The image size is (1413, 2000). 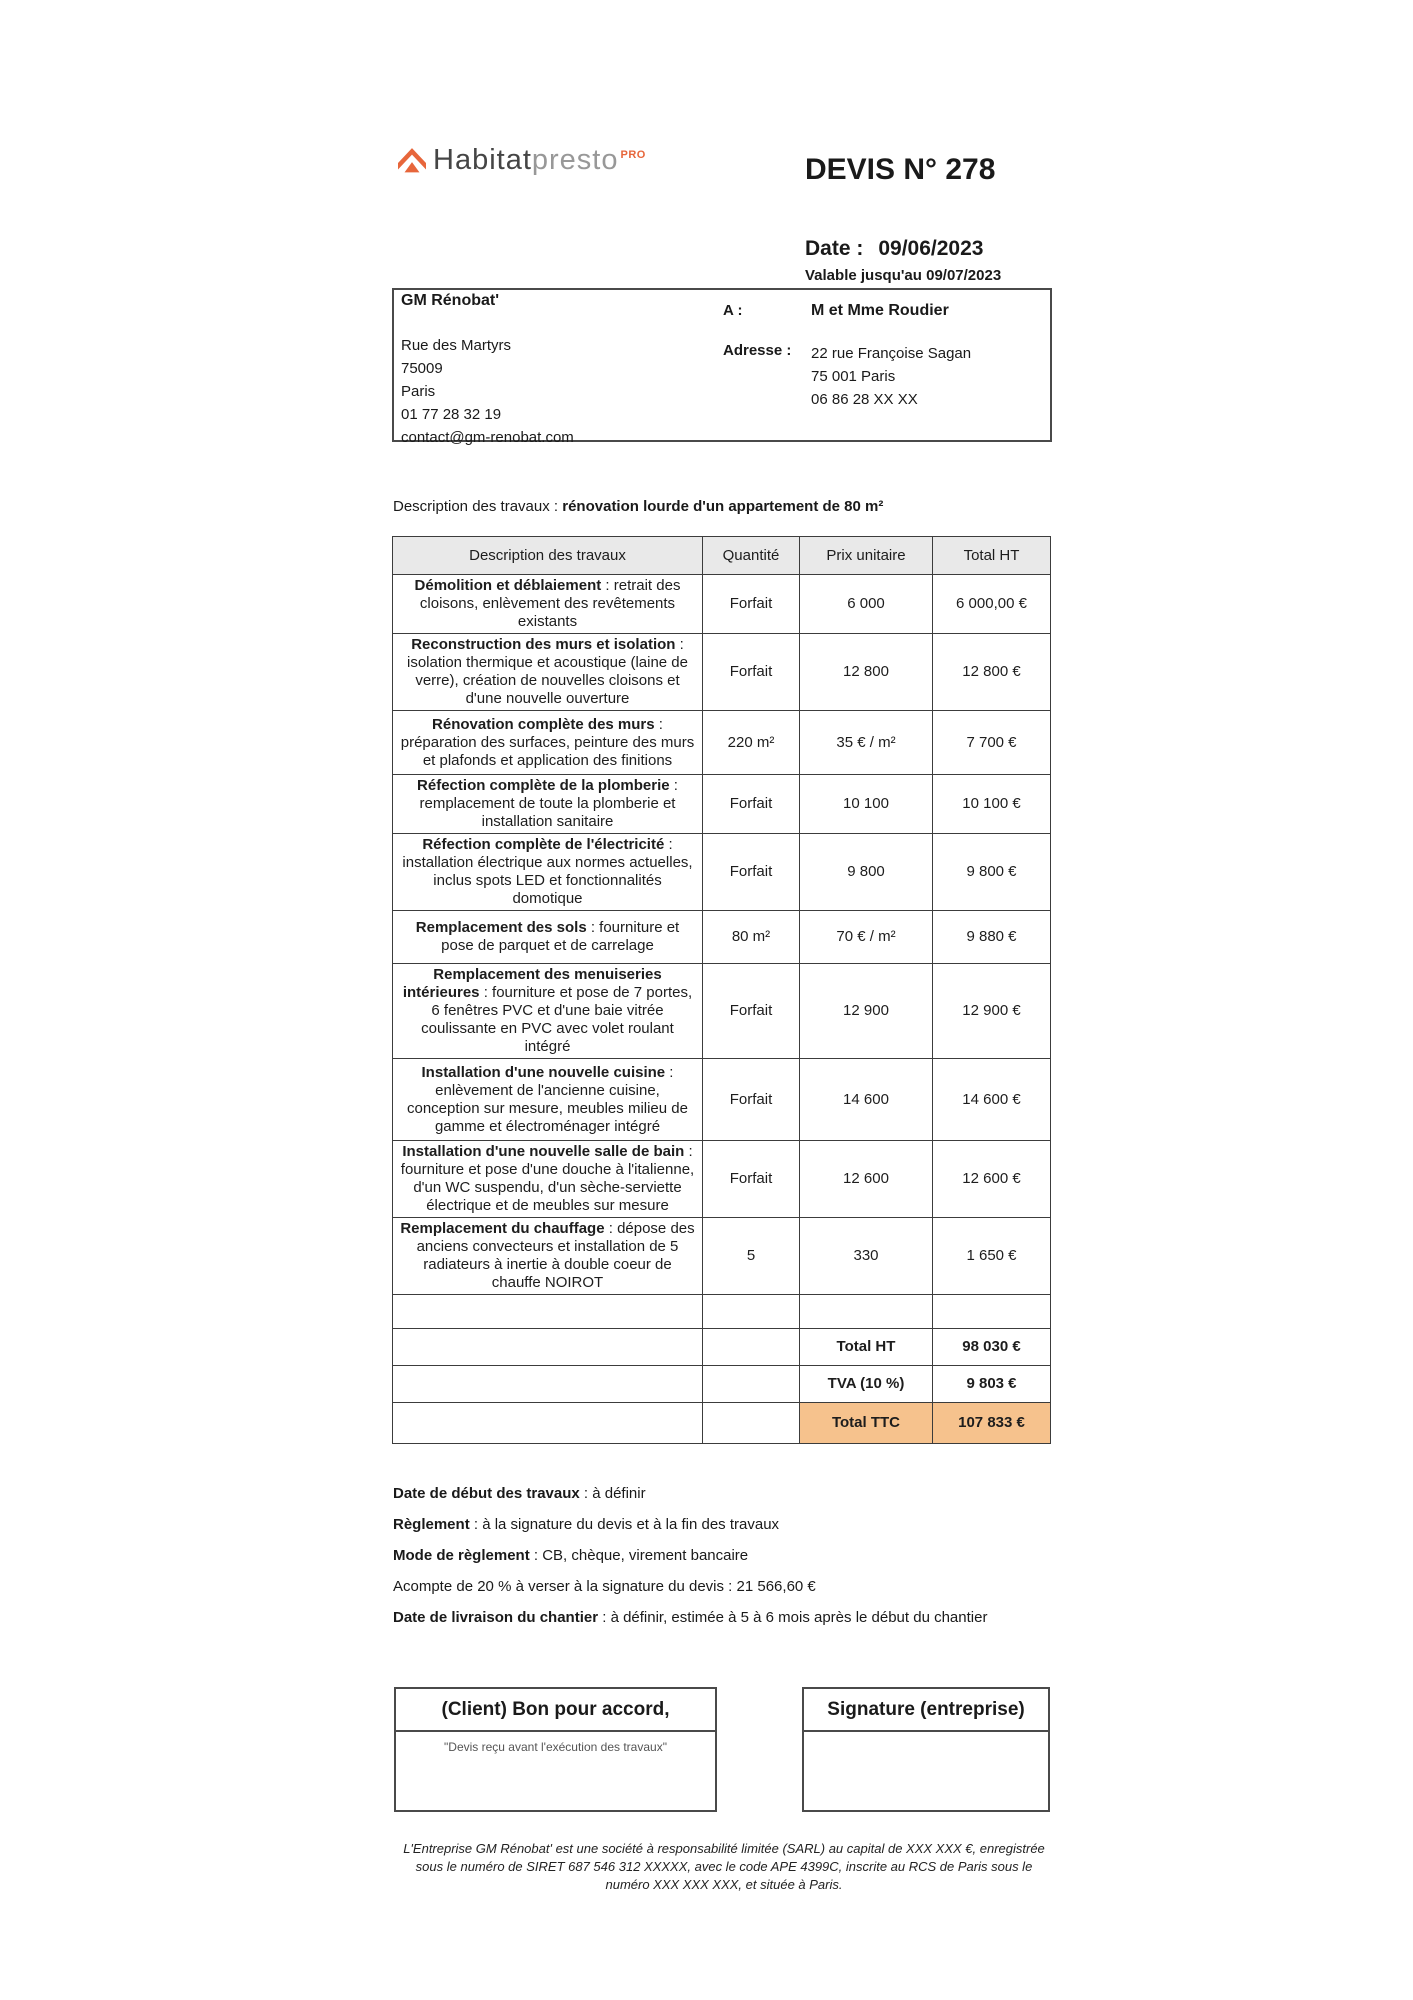 I want to click on total-value: 9 803 €, so click(x=991, y=1384).